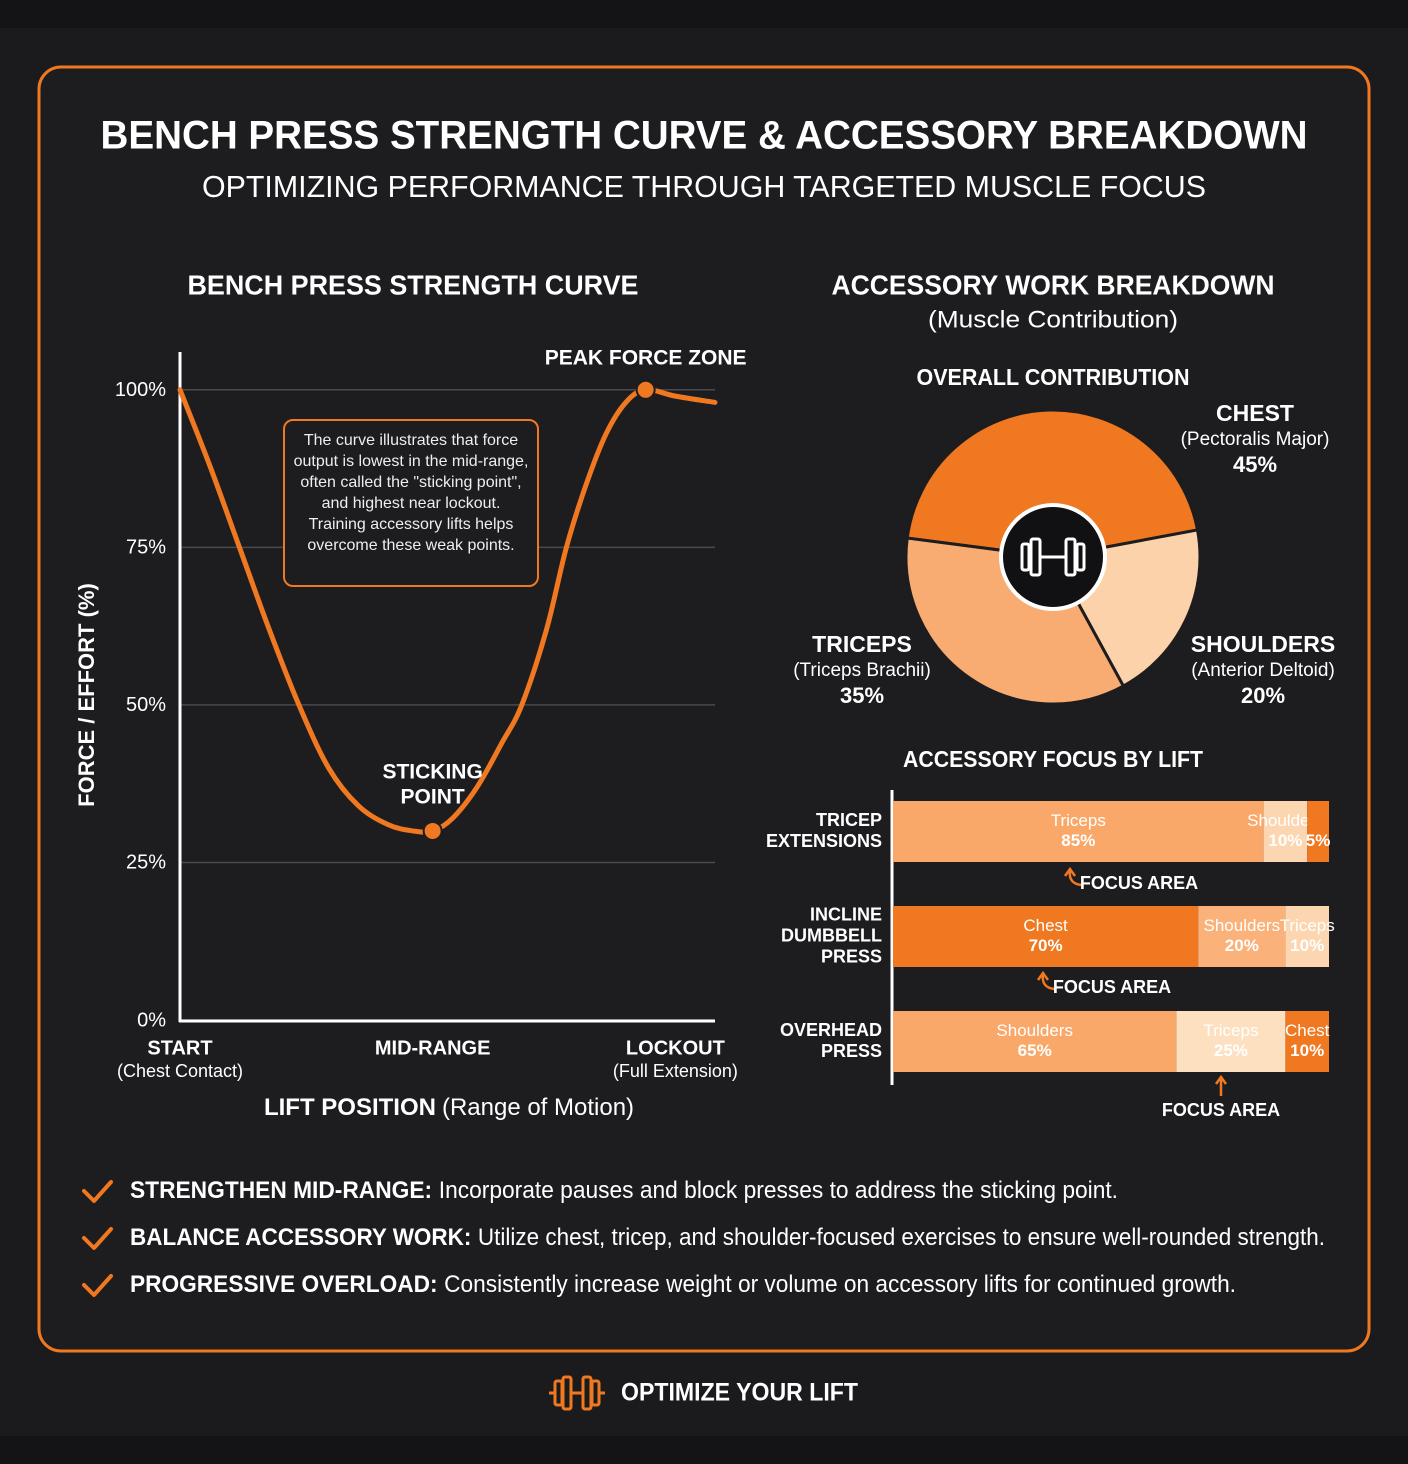  Describe the element at coordinates (1255, 413) in the screenshot. I see `slice-label: CHEST` at that location.